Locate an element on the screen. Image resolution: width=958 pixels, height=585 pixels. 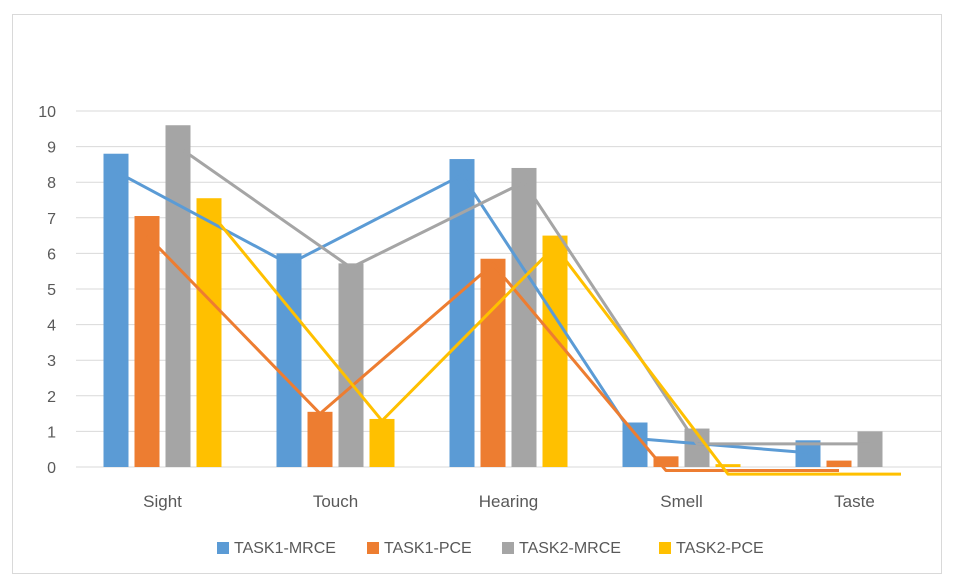
bar-task1-mrce-hearing is located at coordinates (462, 313).